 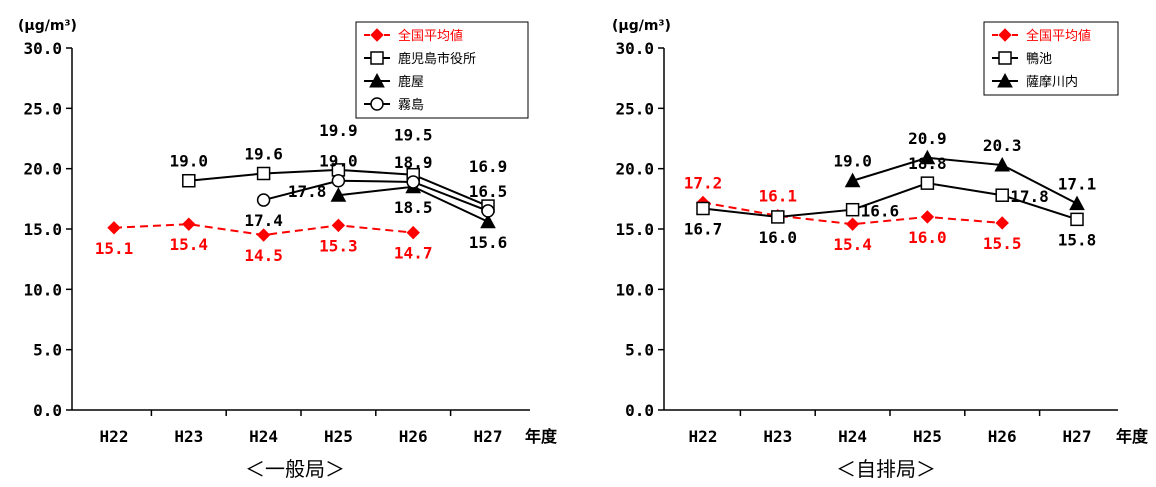 What do you see at coordinates (488, 242) in the screenshot?
I see `data-label: 15.6` at bounding box center [488, 242].